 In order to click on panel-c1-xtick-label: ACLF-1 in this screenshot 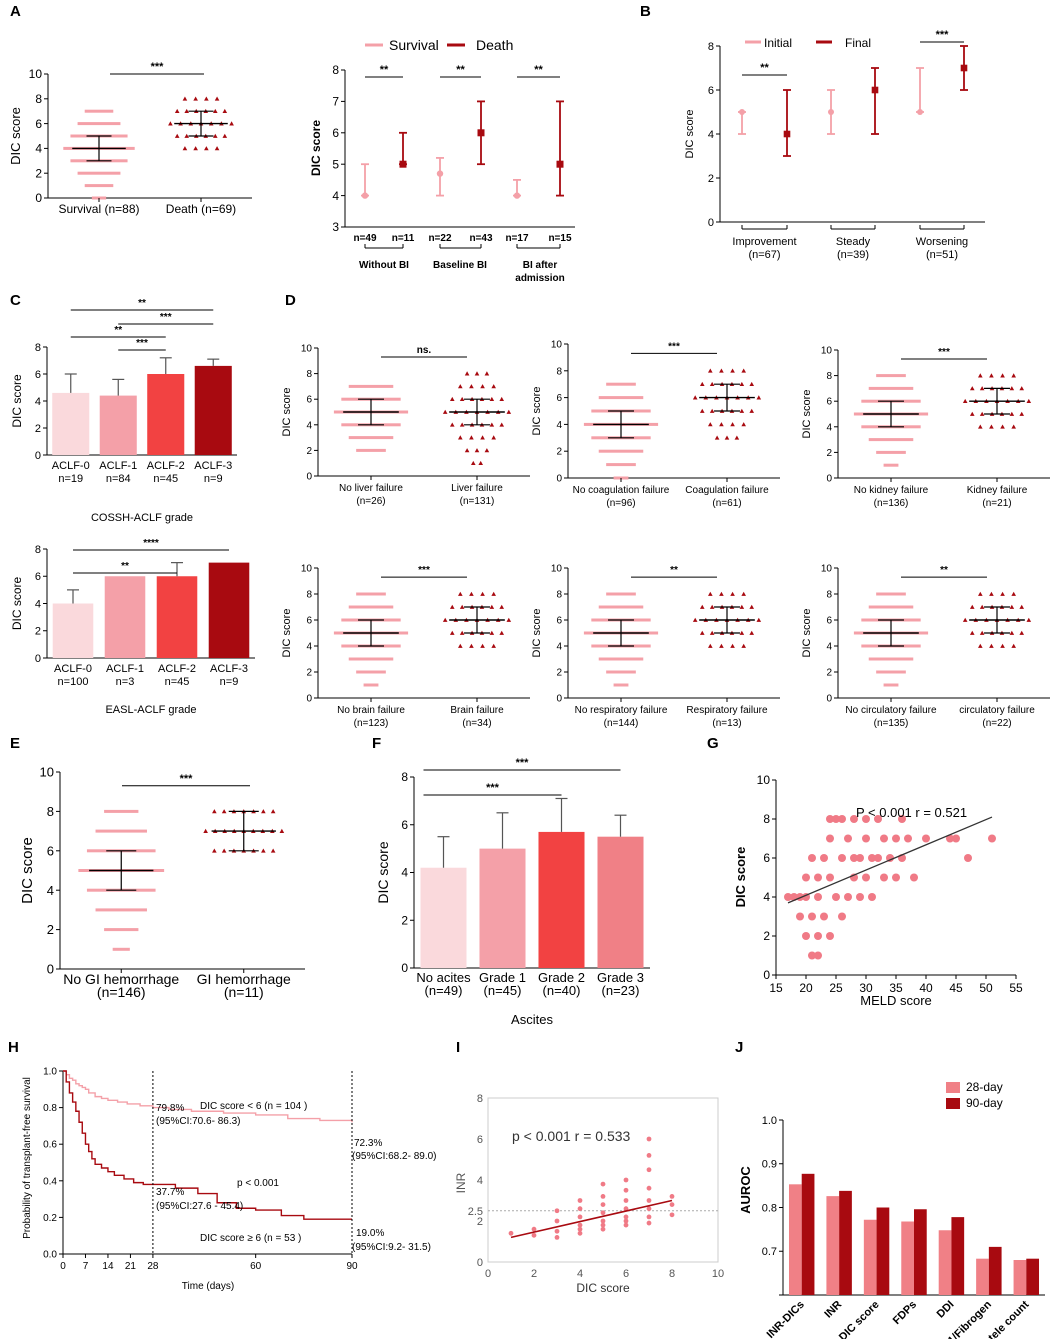, I will do `click(118, 466)`.